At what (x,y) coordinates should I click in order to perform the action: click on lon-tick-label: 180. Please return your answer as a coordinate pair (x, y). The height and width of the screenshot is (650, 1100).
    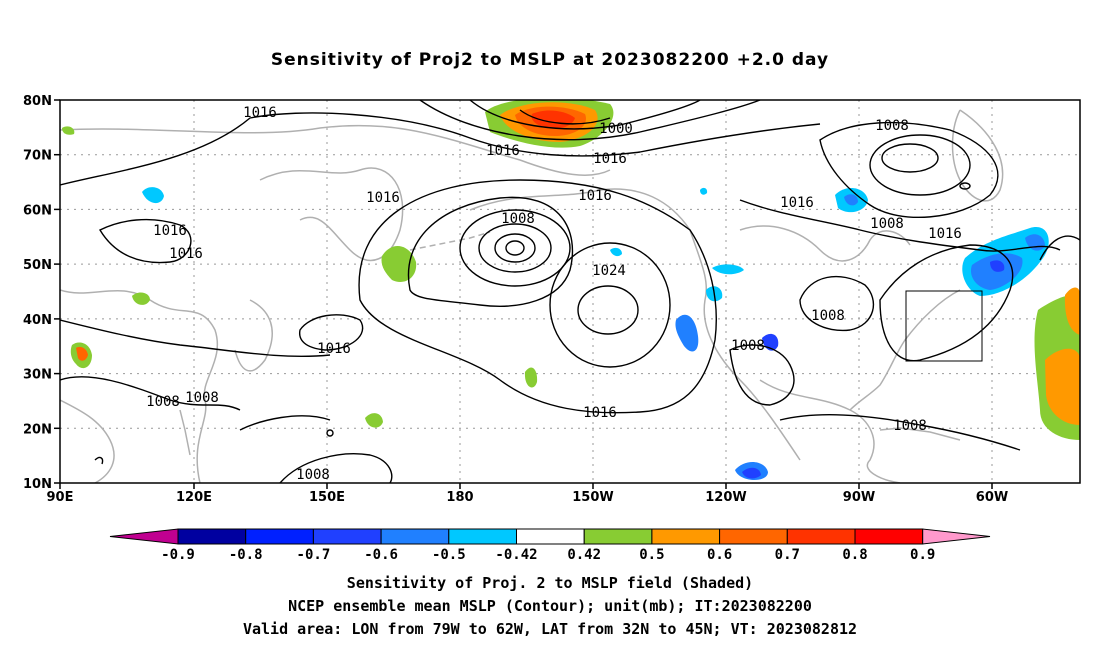
    Looking at the image, I should click on (459, 497).